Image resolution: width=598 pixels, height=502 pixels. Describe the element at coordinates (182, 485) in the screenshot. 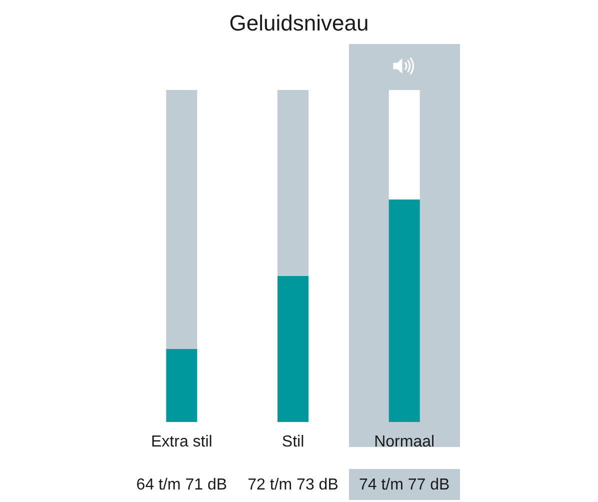

I see `text: 64 t/m 71 dB` at that location.